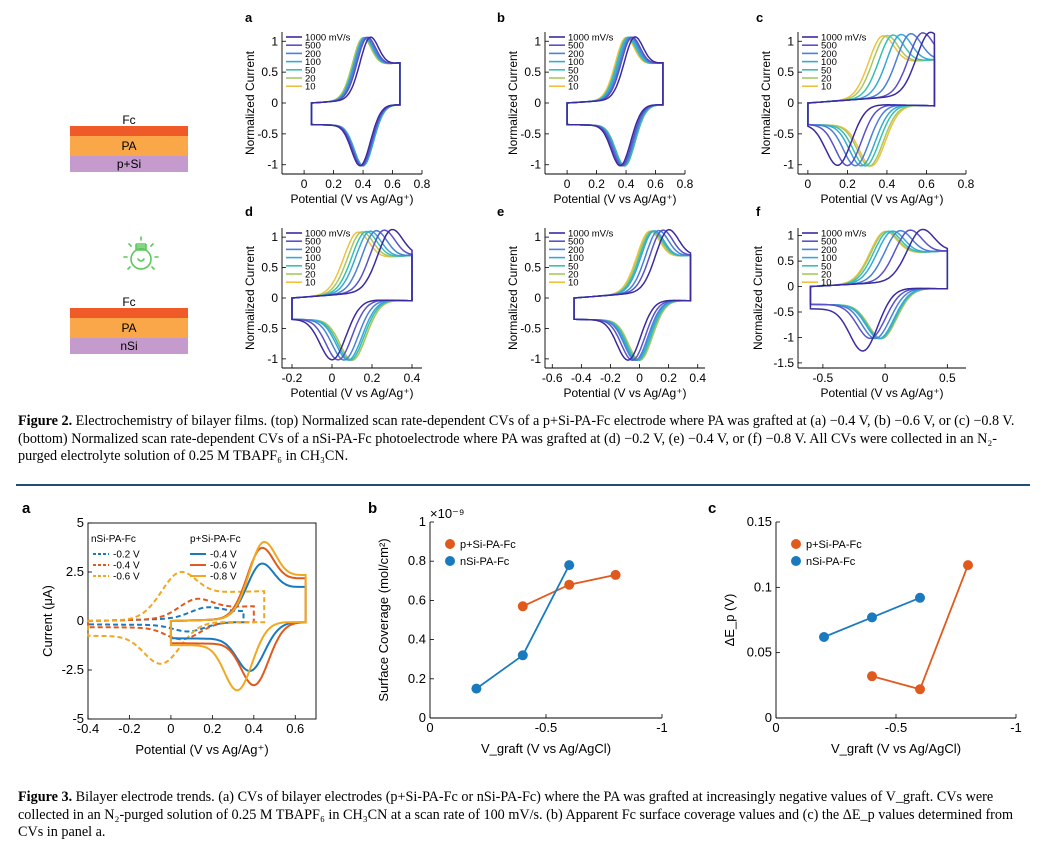 The height and width of the screenshot is (847, 1047). Describe the element at coordinates (546, 727) in the screenshot. I see `x-tick-label: -0.5` at that location.